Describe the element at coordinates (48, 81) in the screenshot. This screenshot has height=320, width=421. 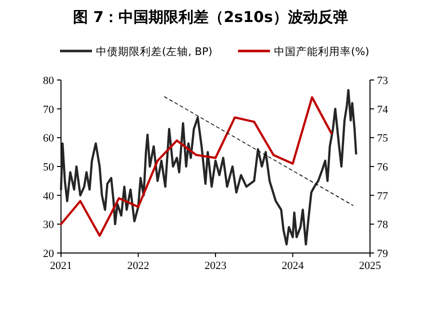
I see `y-tick-label: 80` at that location.